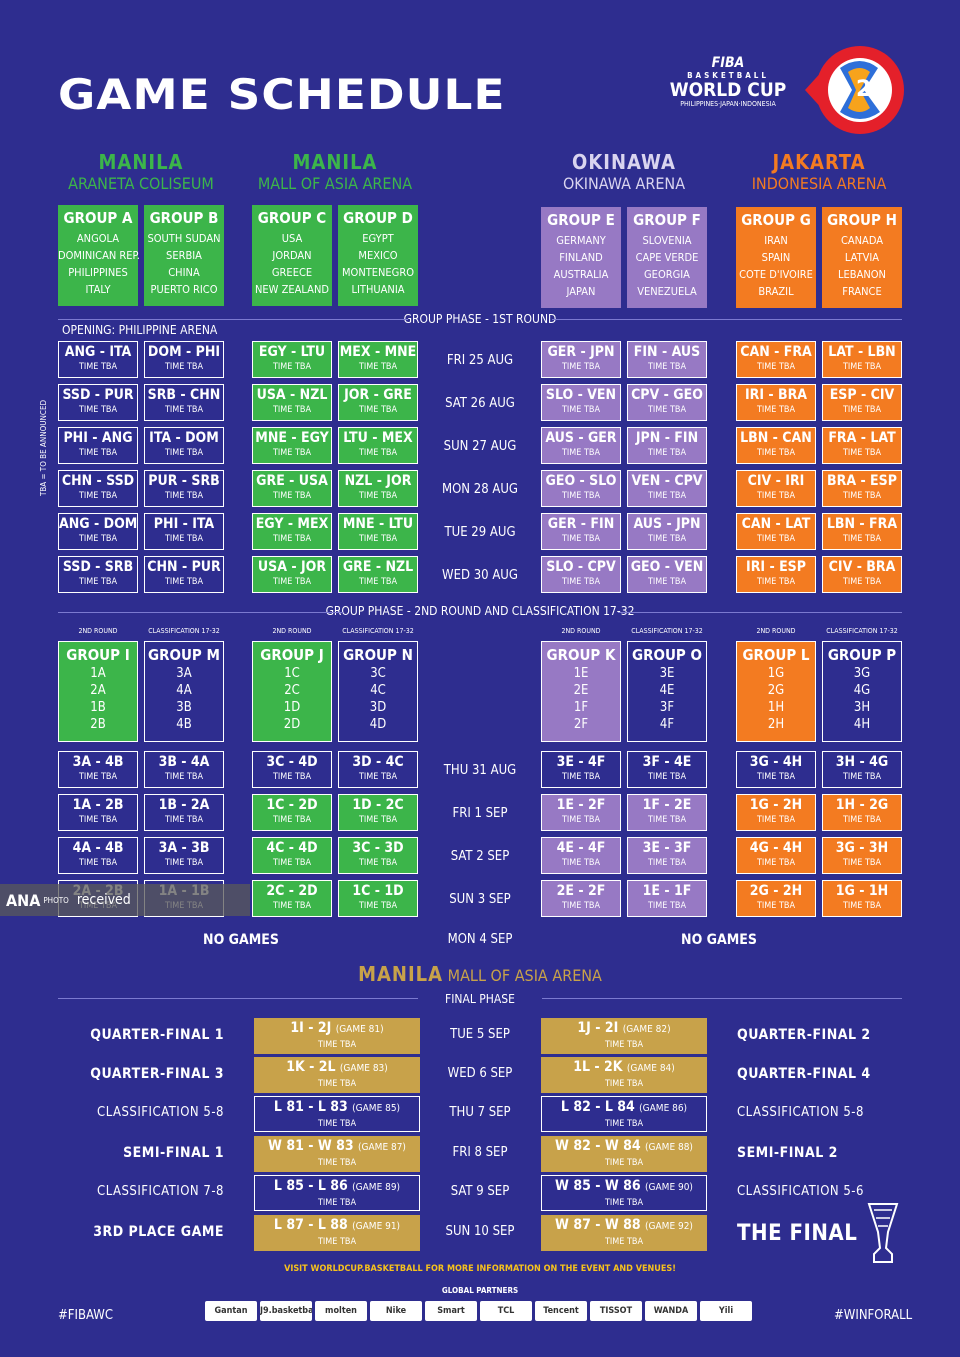  What do you see at coordinates (667, 574) in the screenshot?
I see `game-cell: GEO - VEN TIME TBA` at bounding box center [667, 574].